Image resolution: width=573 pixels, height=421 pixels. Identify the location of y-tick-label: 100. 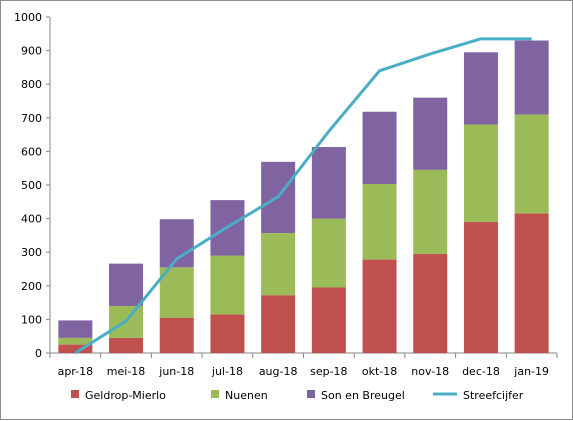
(31, 319).